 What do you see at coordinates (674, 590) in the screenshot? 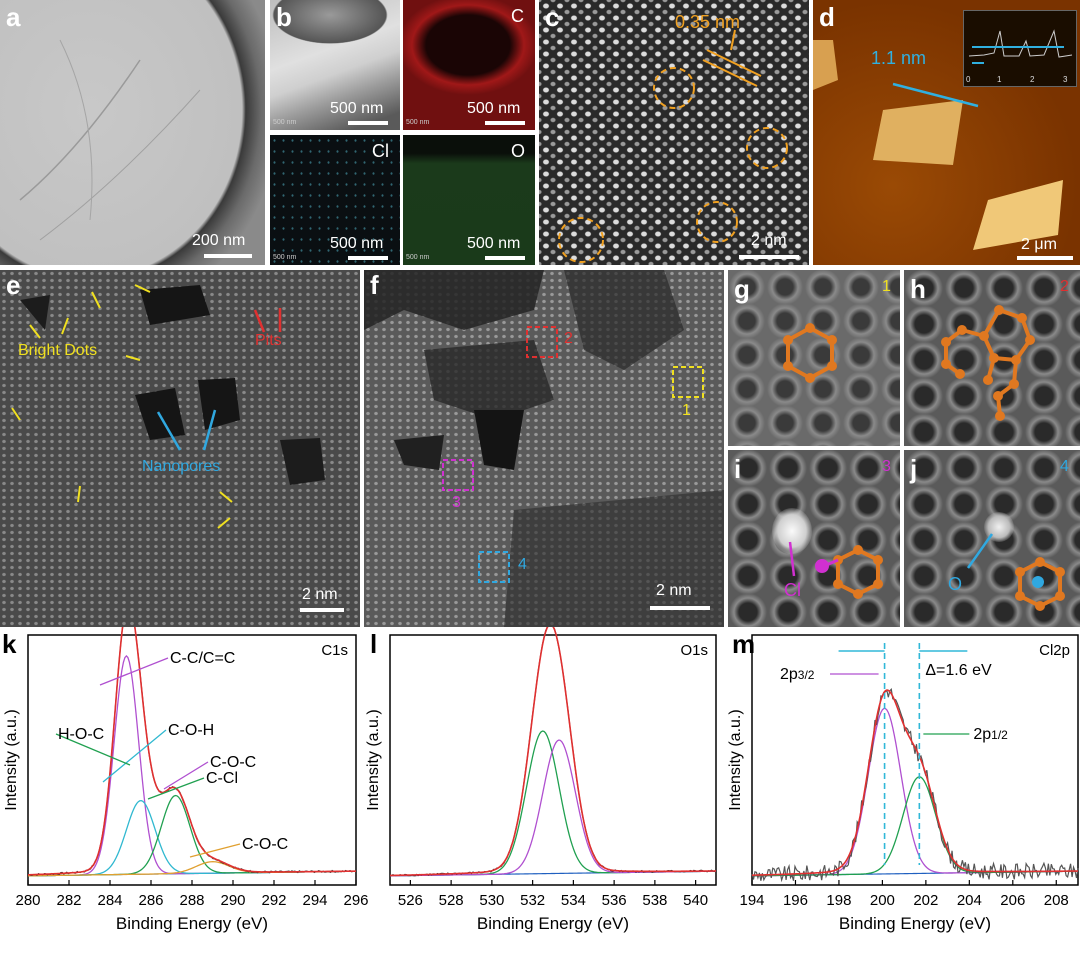
I see `panel-f-scale-label: 2 nm` at bounding box center [674, 590].